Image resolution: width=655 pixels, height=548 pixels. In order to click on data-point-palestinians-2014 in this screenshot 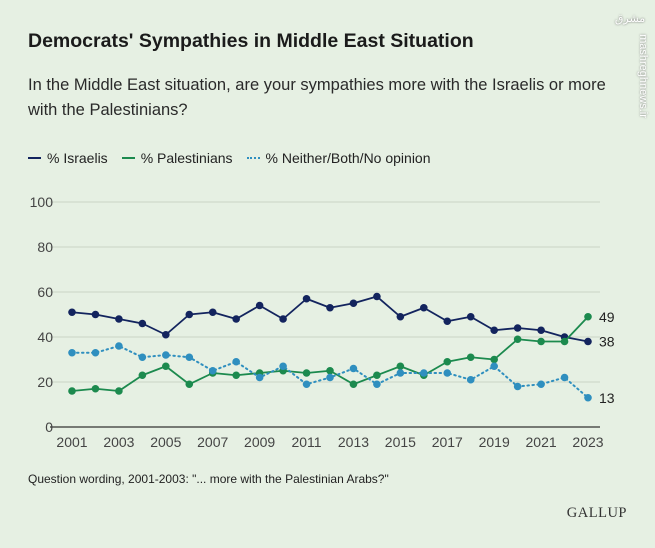, I will do `click(377, 375)`.